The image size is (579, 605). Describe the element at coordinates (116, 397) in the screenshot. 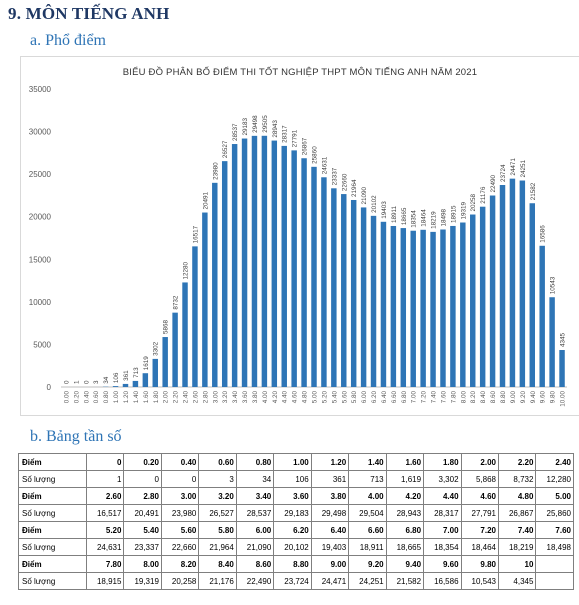

I see `x-tick-label: 1.00` at that location.